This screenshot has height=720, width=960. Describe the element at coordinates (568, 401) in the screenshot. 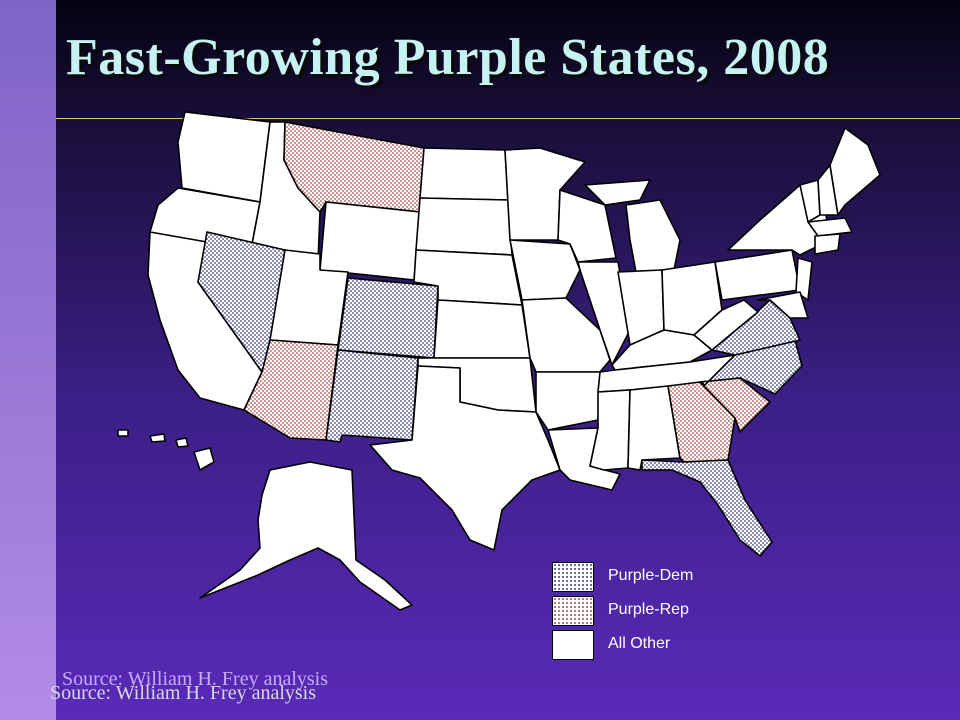

I see `state-arkansas` at that location.